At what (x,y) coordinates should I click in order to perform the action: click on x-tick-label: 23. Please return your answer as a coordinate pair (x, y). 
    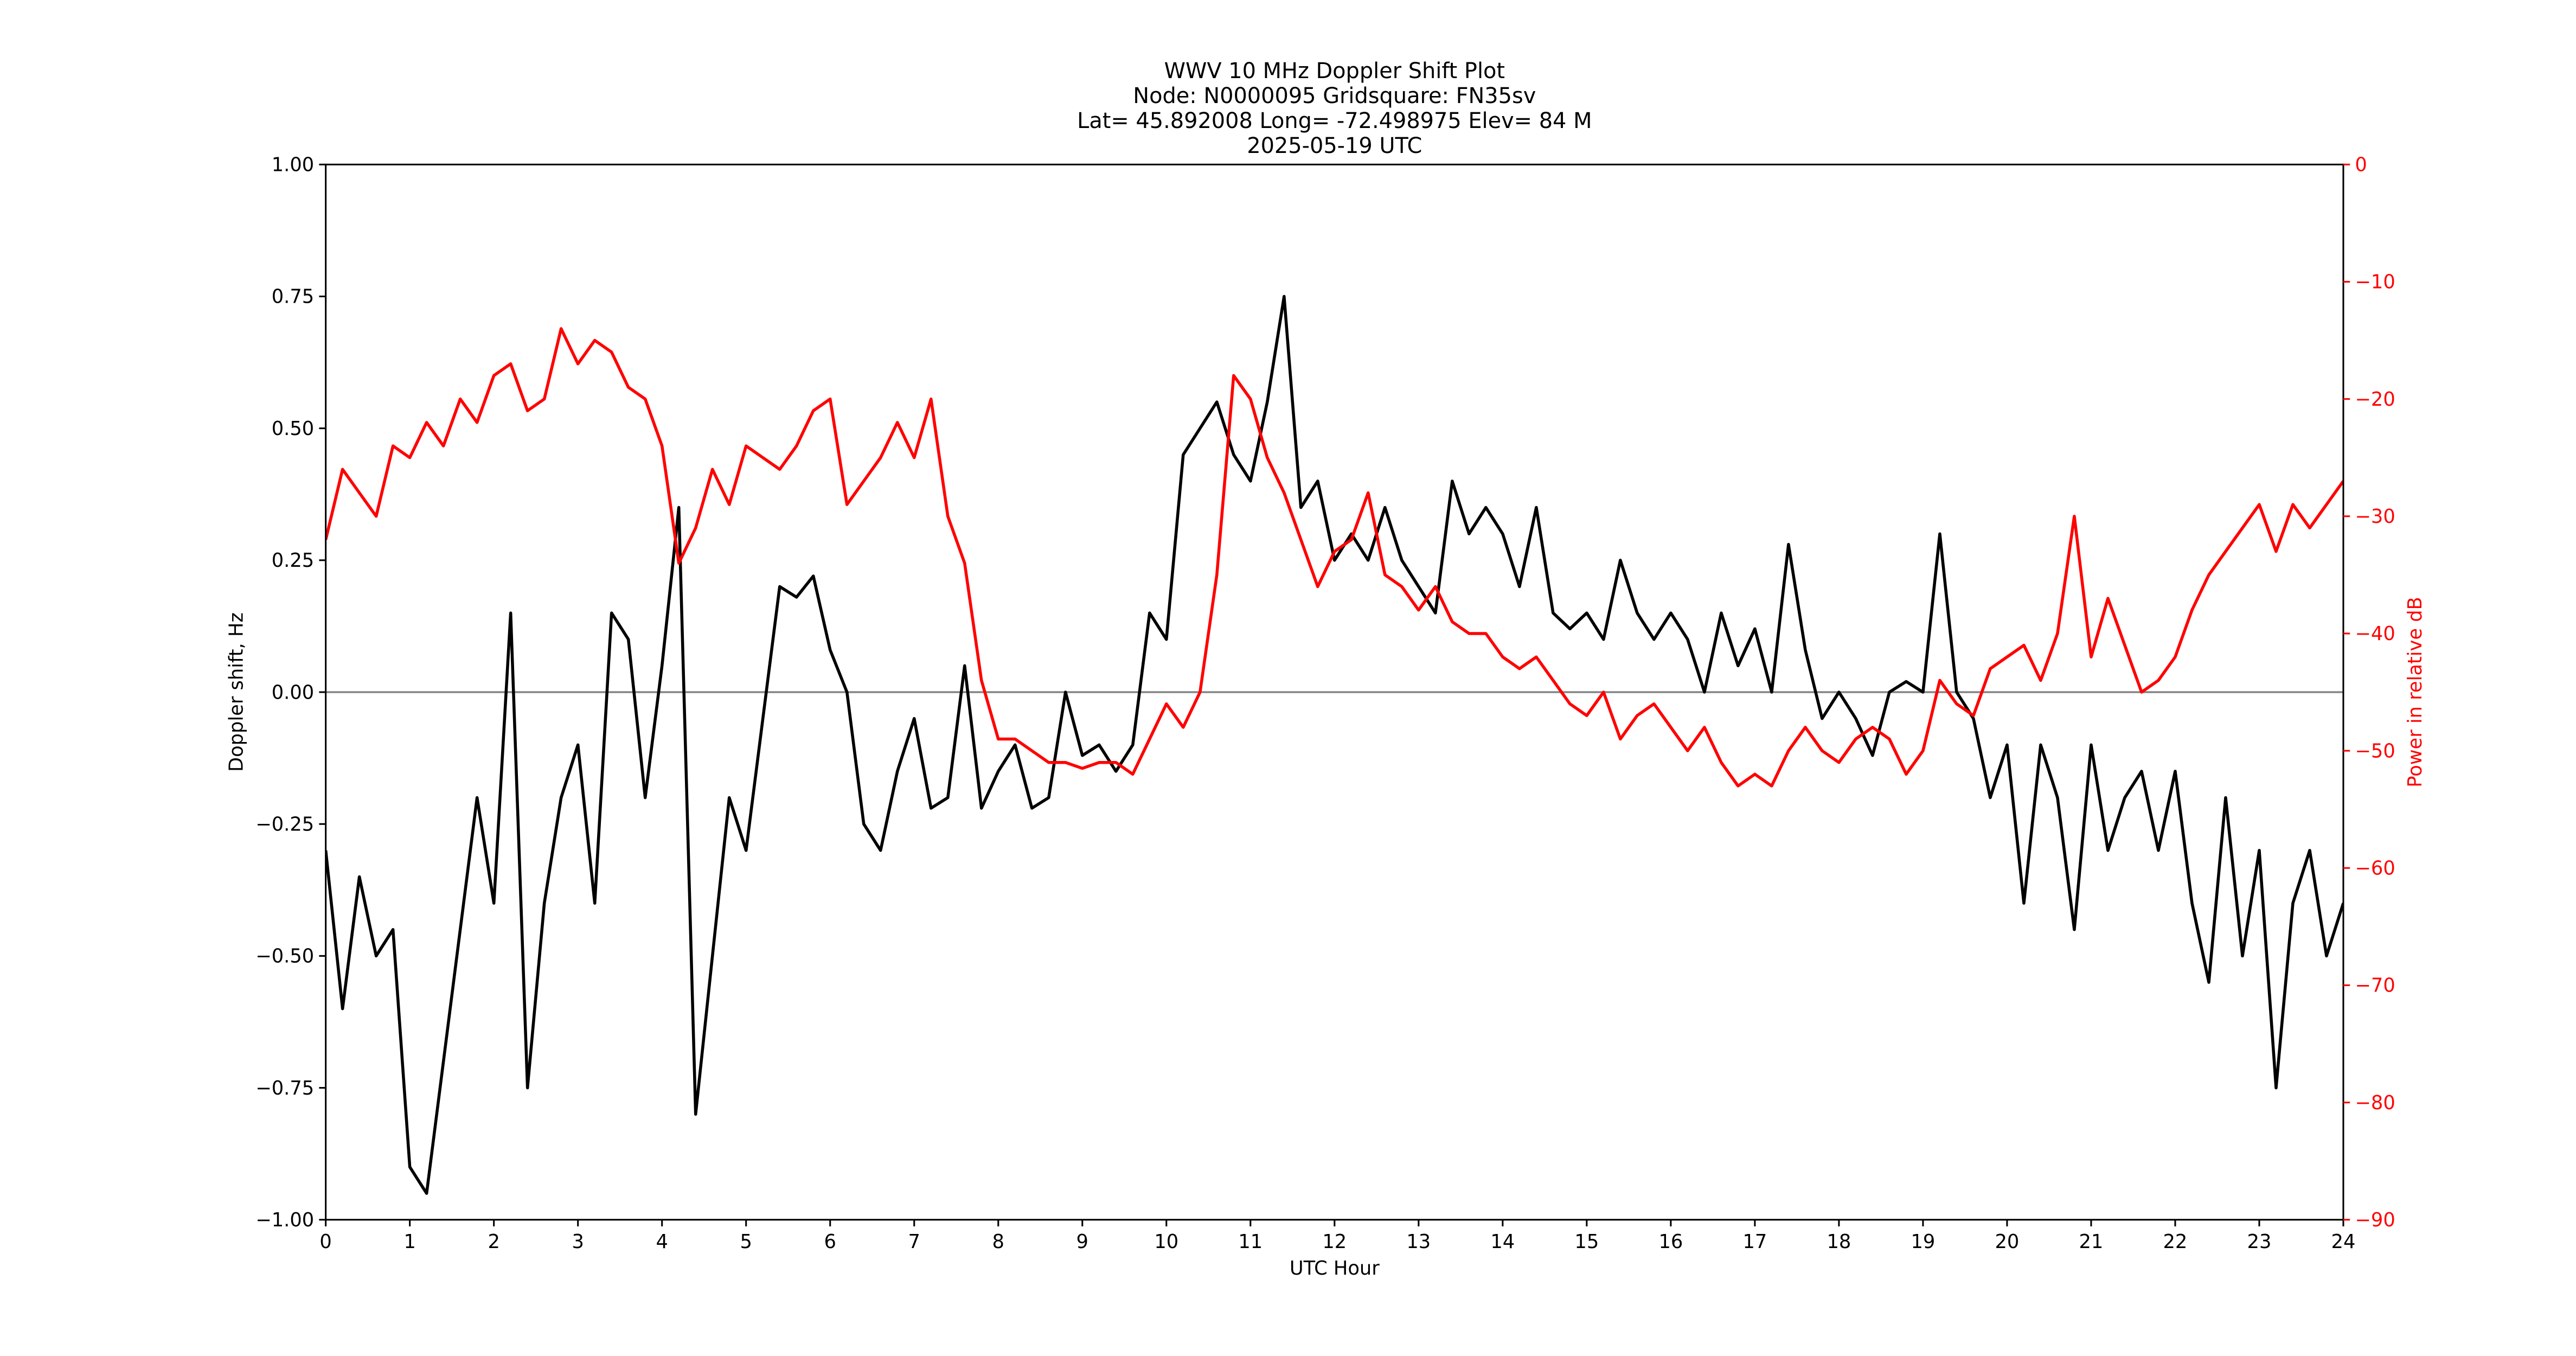
    Looking at the image, I should click on (2259, 1242).